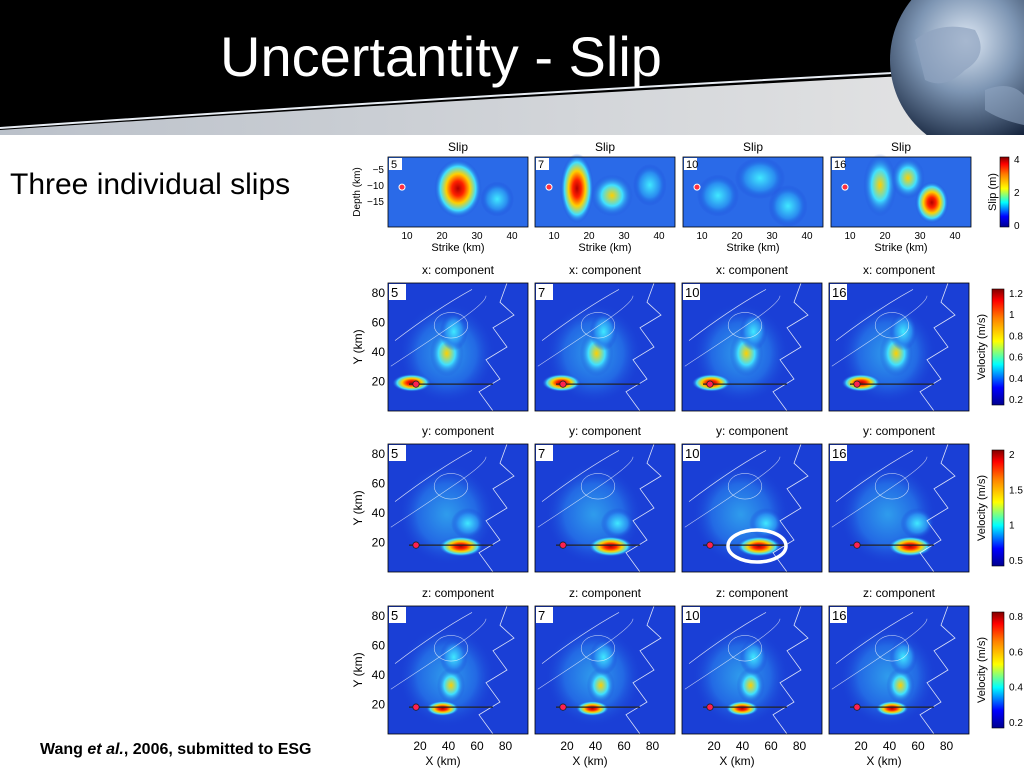 The width and height of the screenshot is (1024, 768). I want to click on slip-ytick: −10, so click(375, 186).